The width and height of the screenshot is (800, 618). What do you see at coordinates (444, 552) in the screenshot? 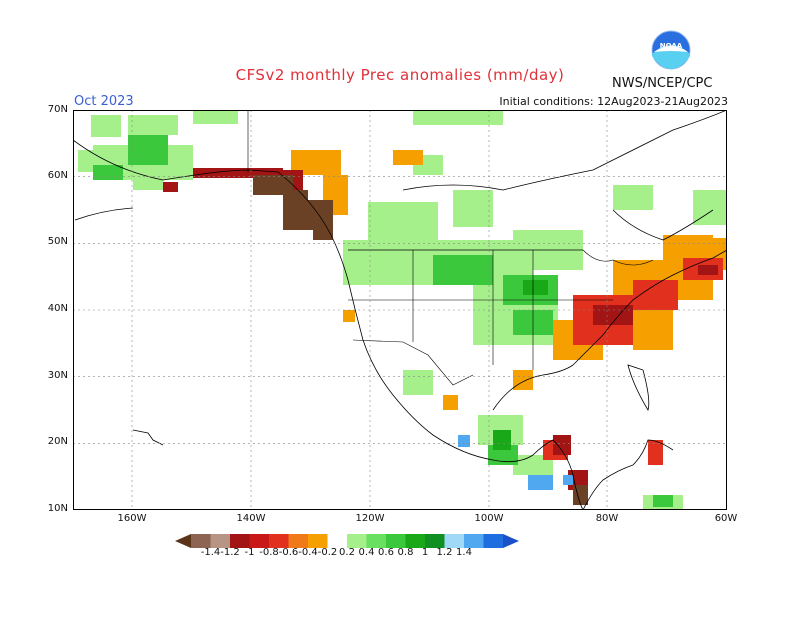
I see `colorbar-tick-label: 1.2` at bounding box center [444, 552].